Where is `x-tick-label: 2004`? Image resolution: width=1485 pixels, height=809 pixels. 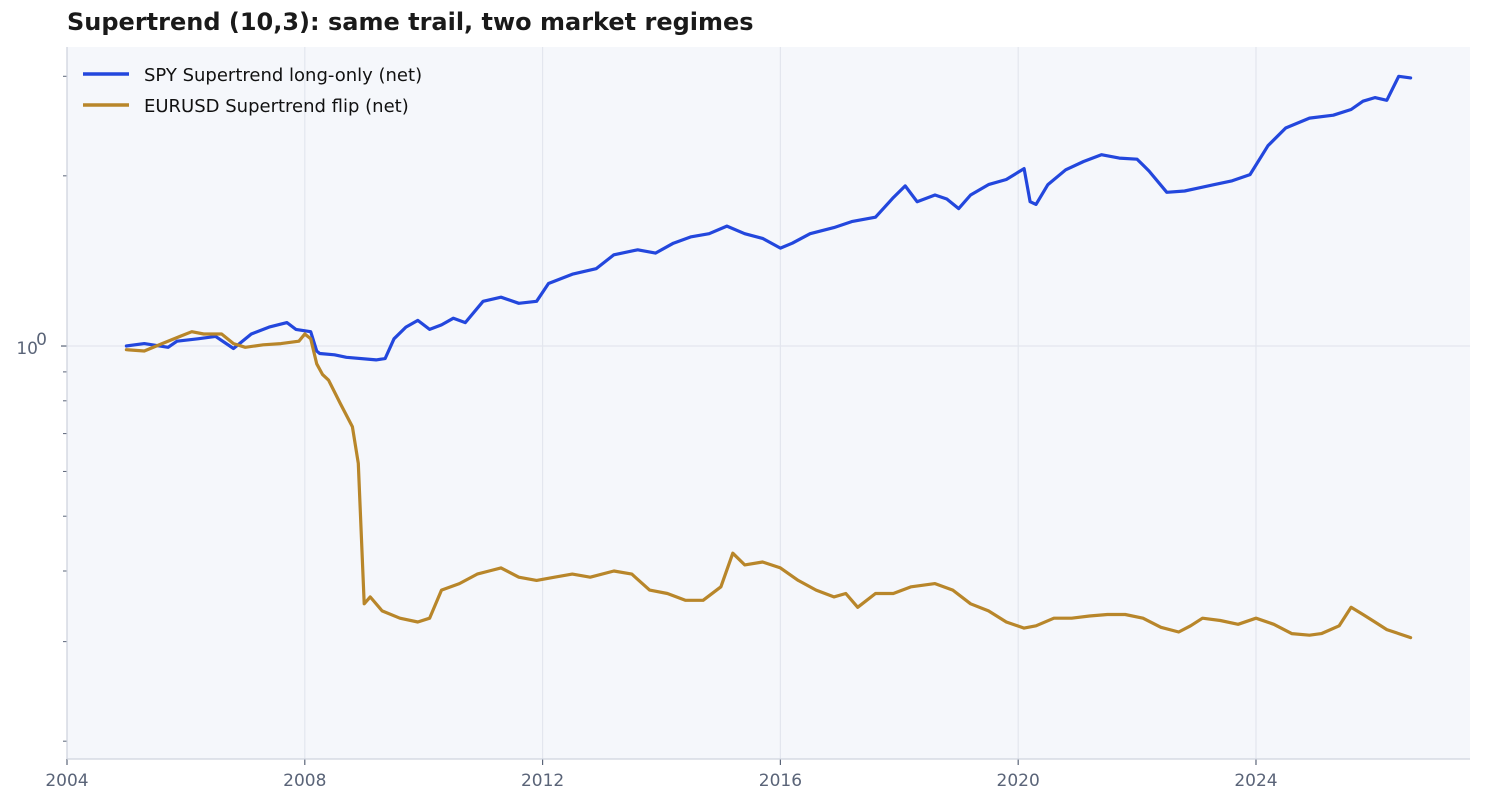 x-tick-label: 2004 is located at coordinates (66, 781).